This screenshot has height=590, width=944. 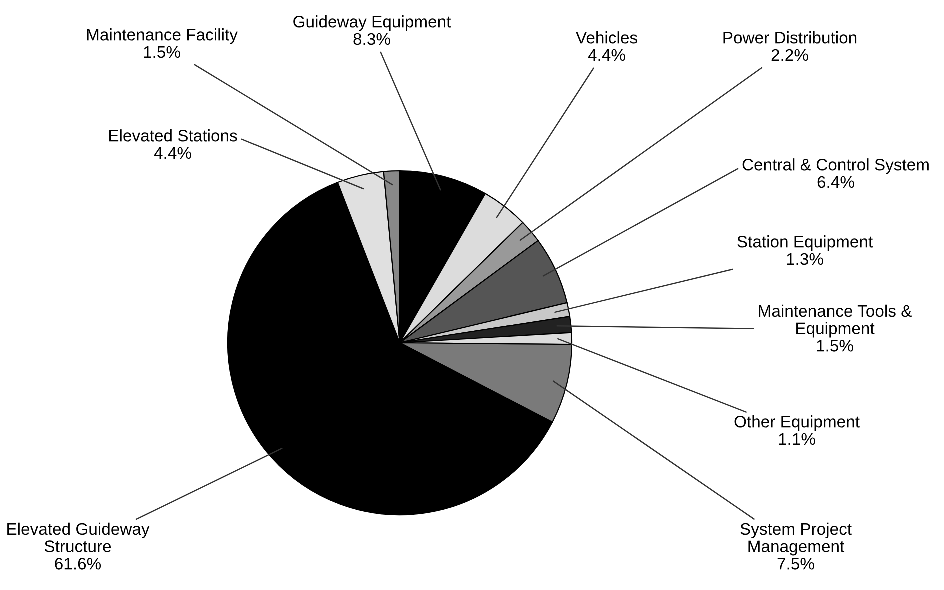 I want to click on slice-label: Central & Control System, so click(x=835, y=166).